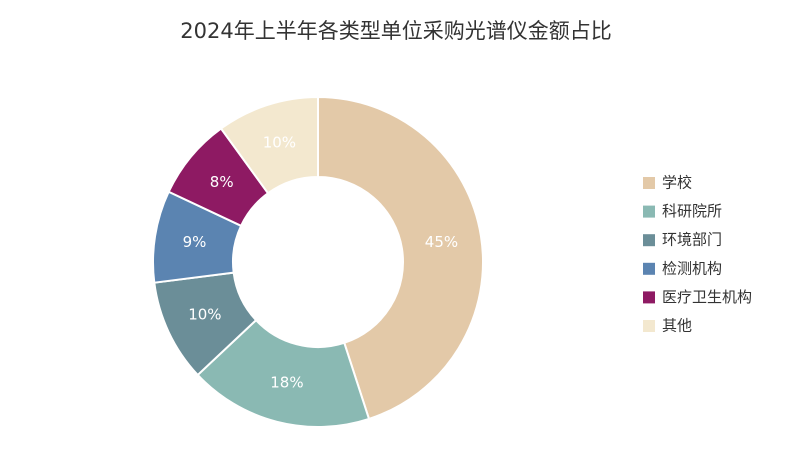  Describe the element at coordinates (692, 211) in the screenshot. I see `legend-label: 科研院所` at that location.